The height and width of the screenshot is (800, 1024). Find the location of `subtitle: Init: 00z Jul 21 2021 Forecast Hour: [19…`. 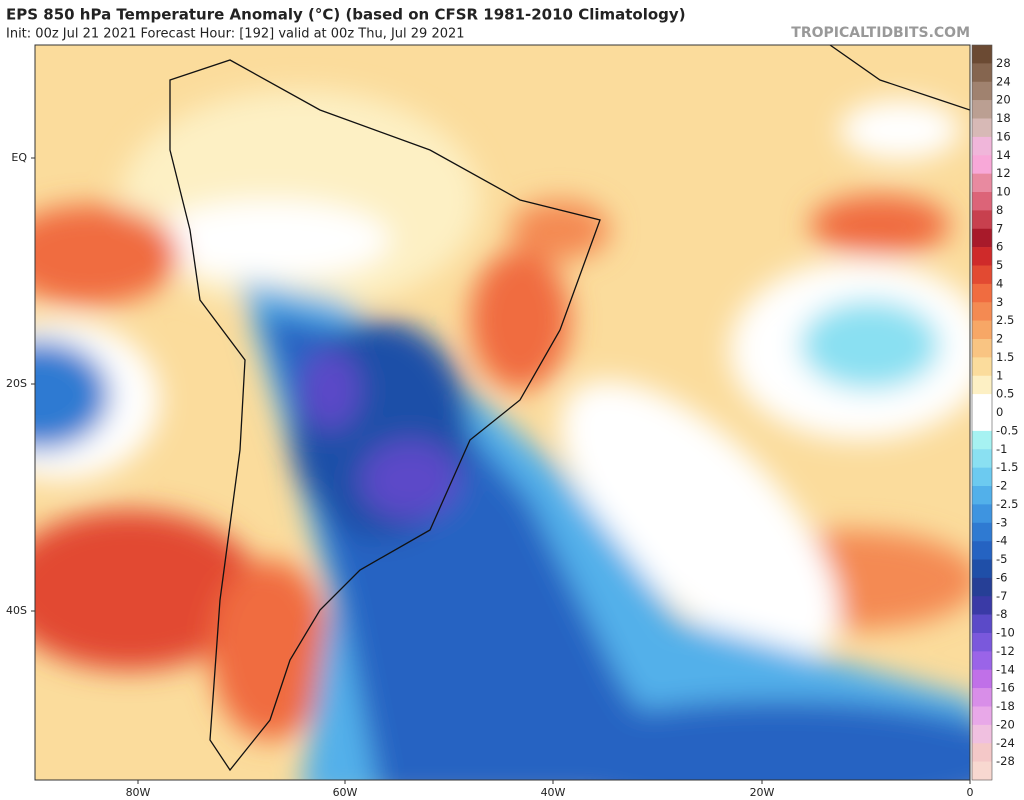

subtitle: Init: 00z Jul 21 2021 Forecast Hour: [19… is located at coordinates (235, 34).